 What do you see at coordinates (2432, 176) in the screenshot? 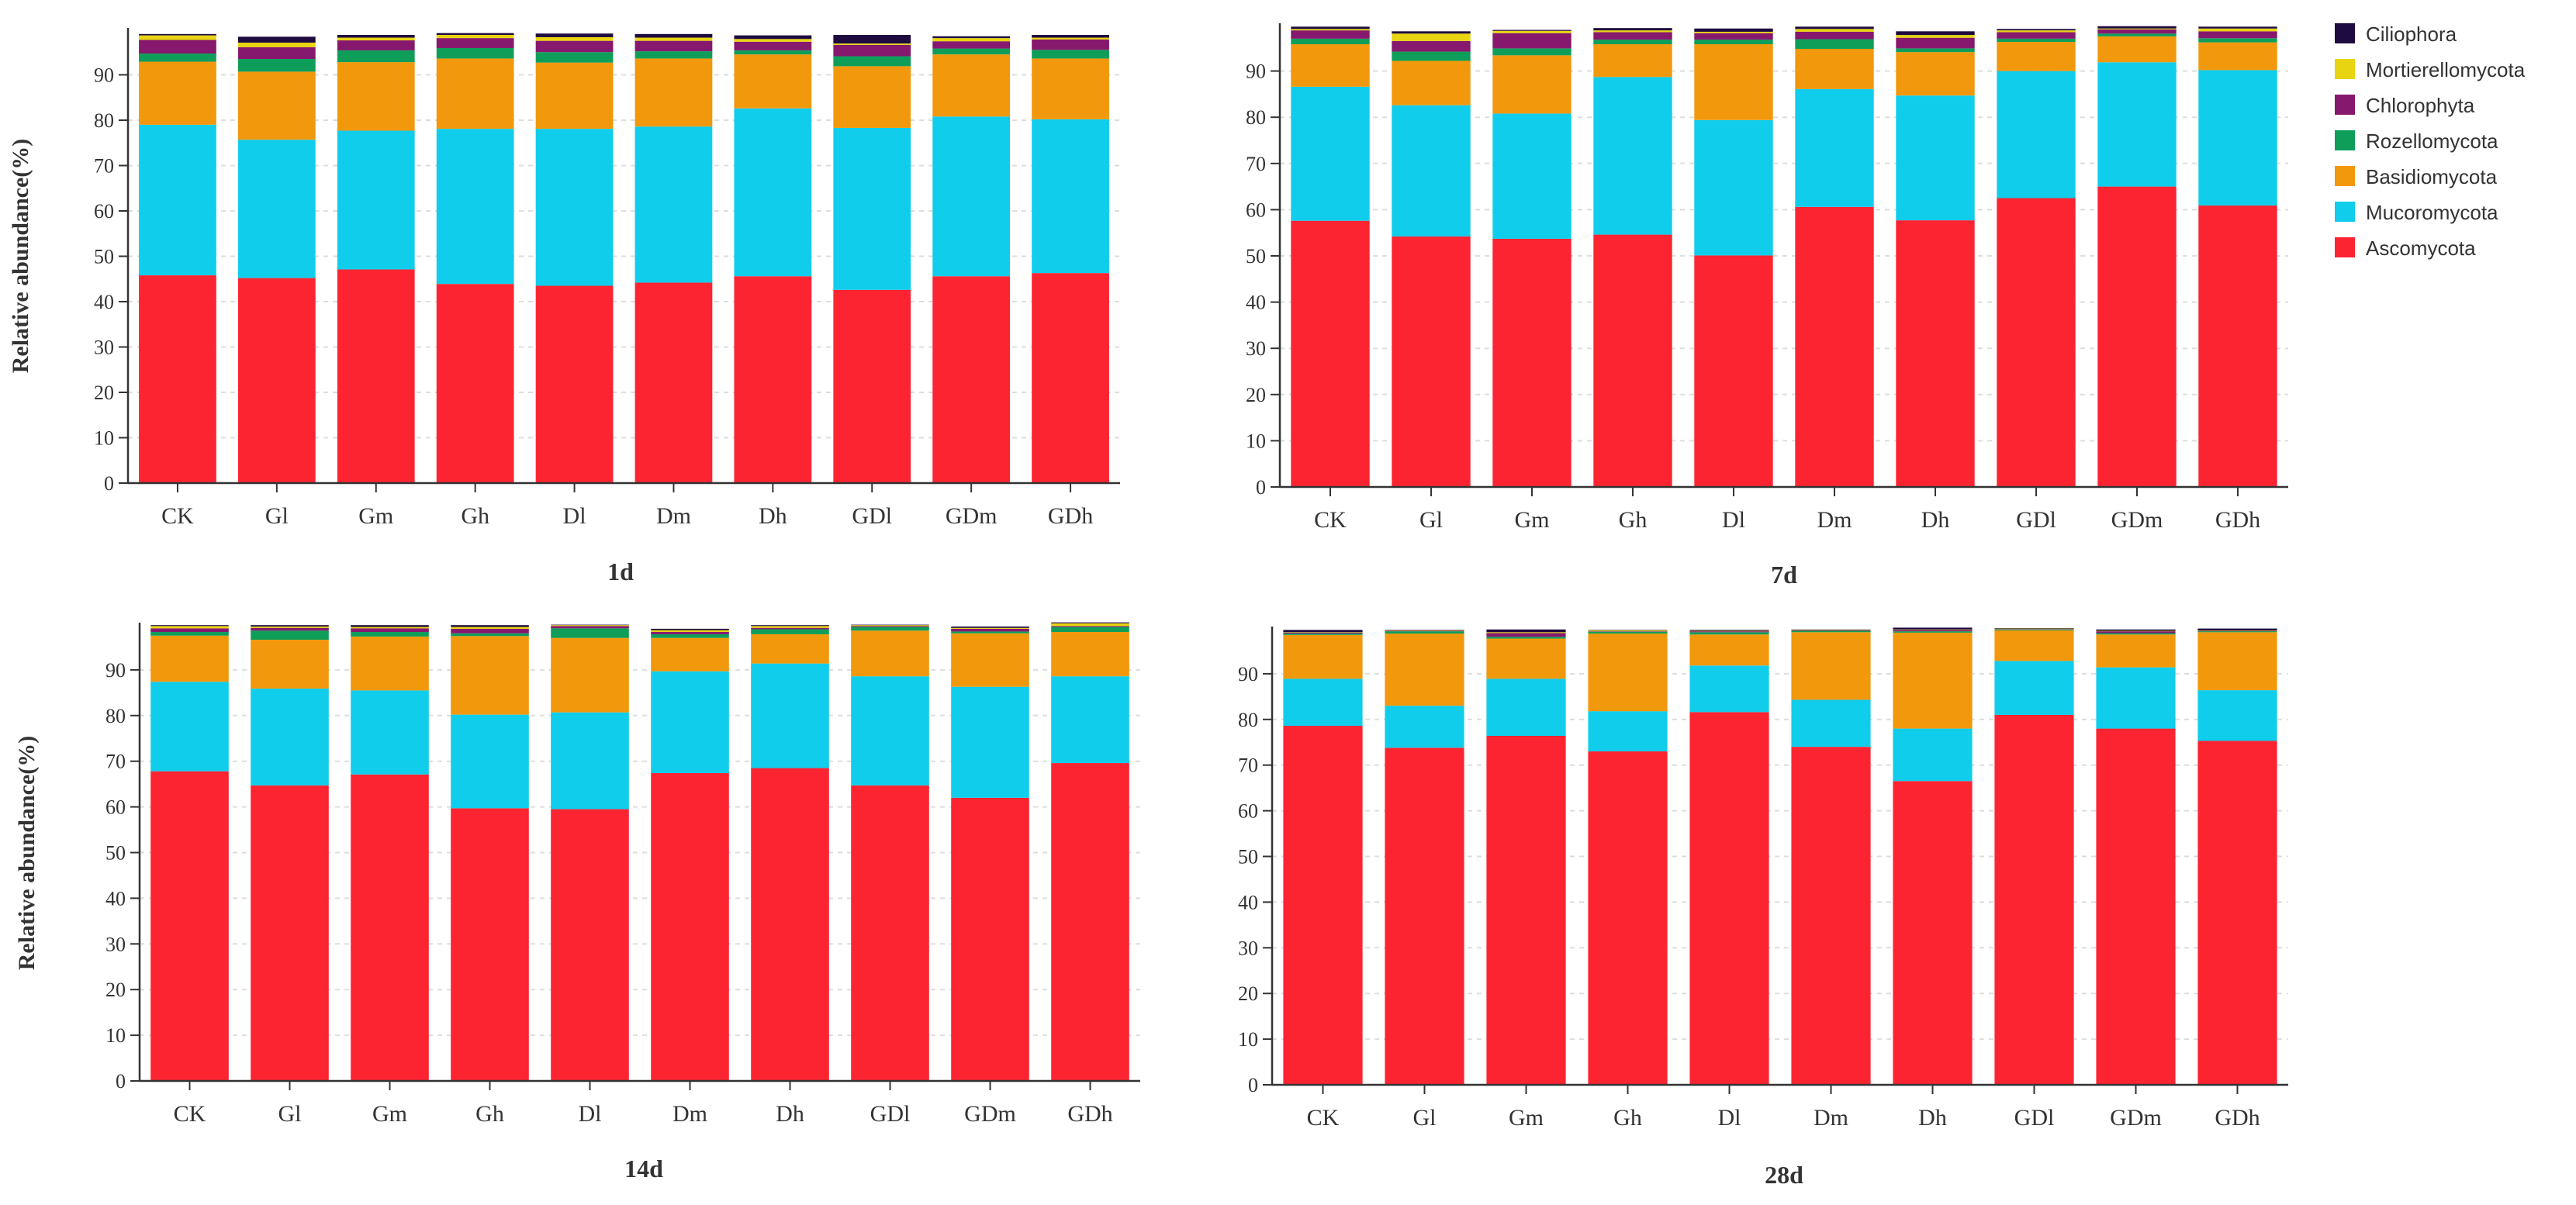
I see `legend-label: Basidiomycota` at bounding box center [2432, 176].